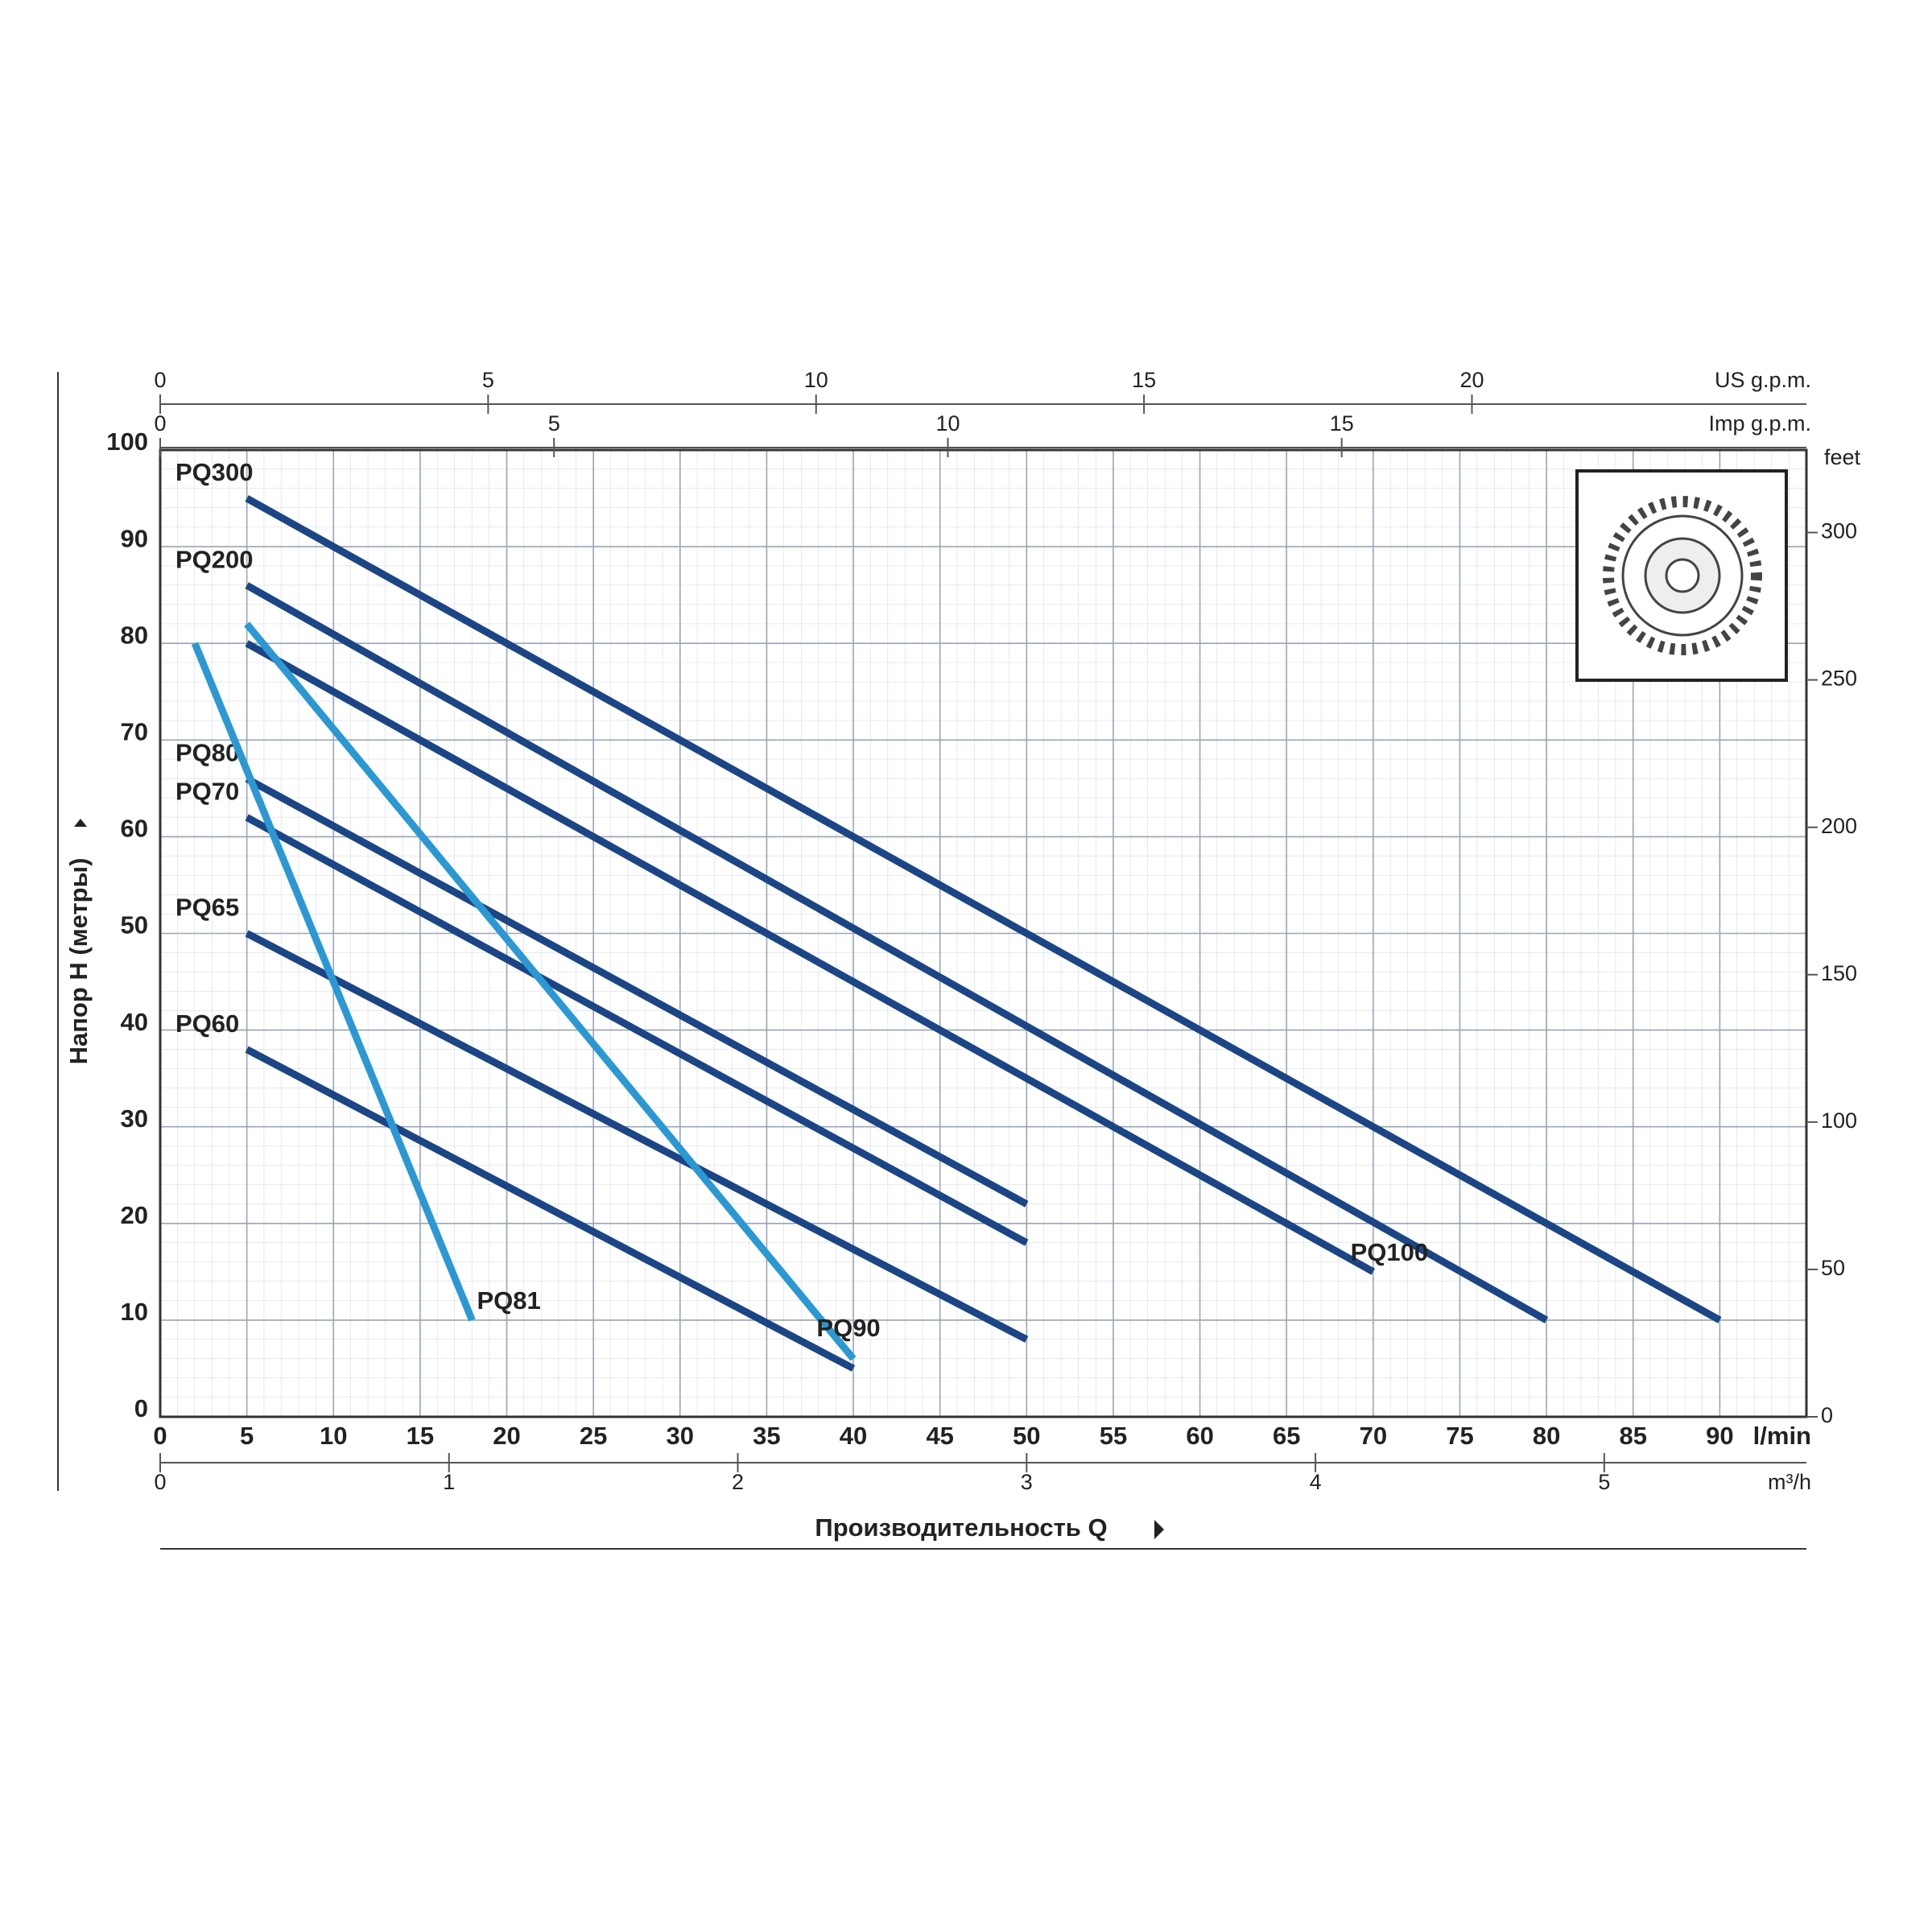  Describe the element at coordinates (207, 792) in the screenshot. I see `series-label: PQ70` at that location.